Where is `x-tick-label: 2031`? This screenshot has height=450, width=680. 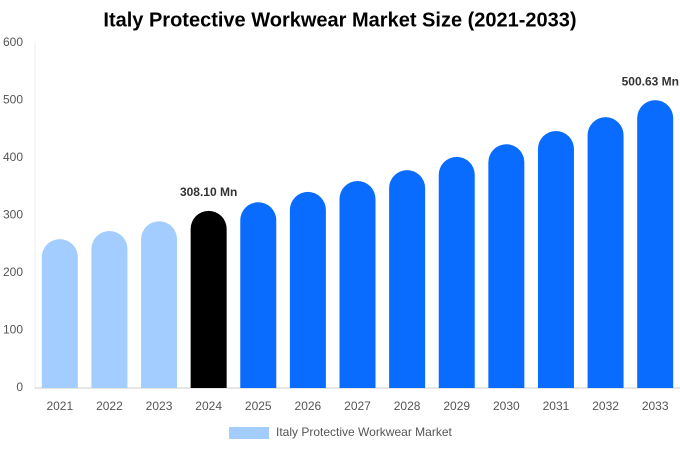
x-tick-label: 2031 is located at coordinates (556, 406).